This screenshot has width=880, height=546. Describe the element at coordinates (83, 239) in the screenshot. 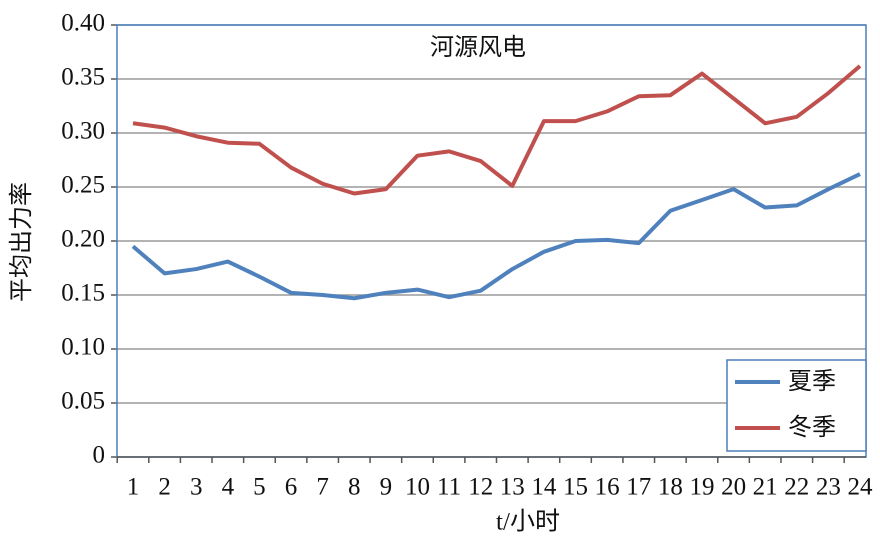

I see `y-tick-label: 0.20` at that location.